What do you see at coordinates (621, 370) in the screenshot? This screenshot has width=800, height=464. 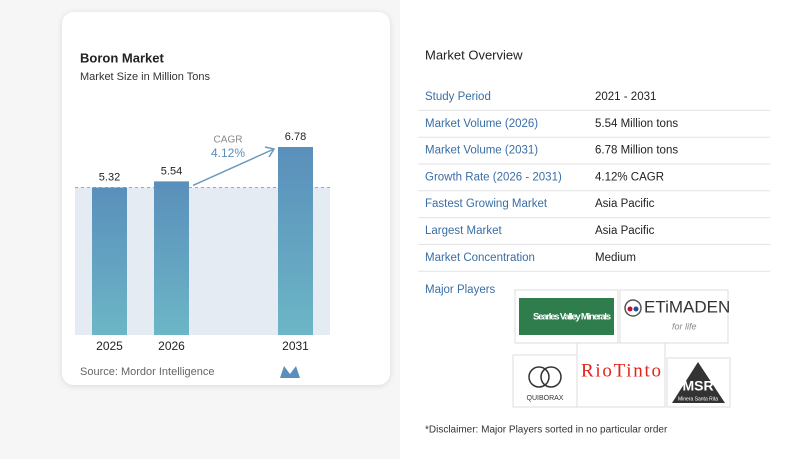 I see `player-name: RioTinto` at bounding box center [621, 370].